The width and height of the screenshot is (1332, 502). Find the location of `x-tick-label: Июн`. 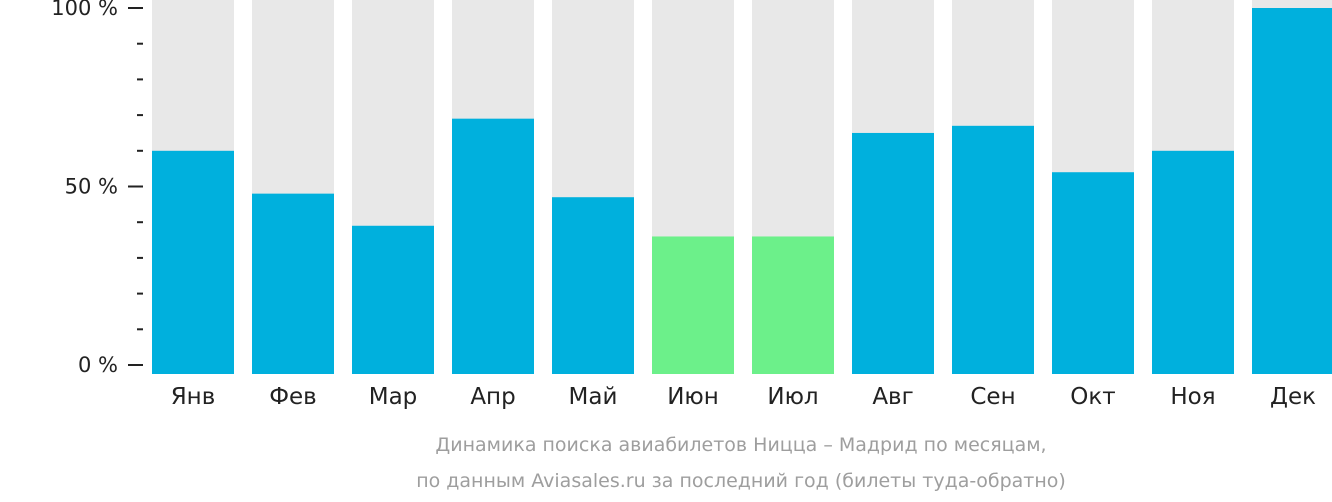

x-tick-label: Июн is located at coordinates (693, 397).